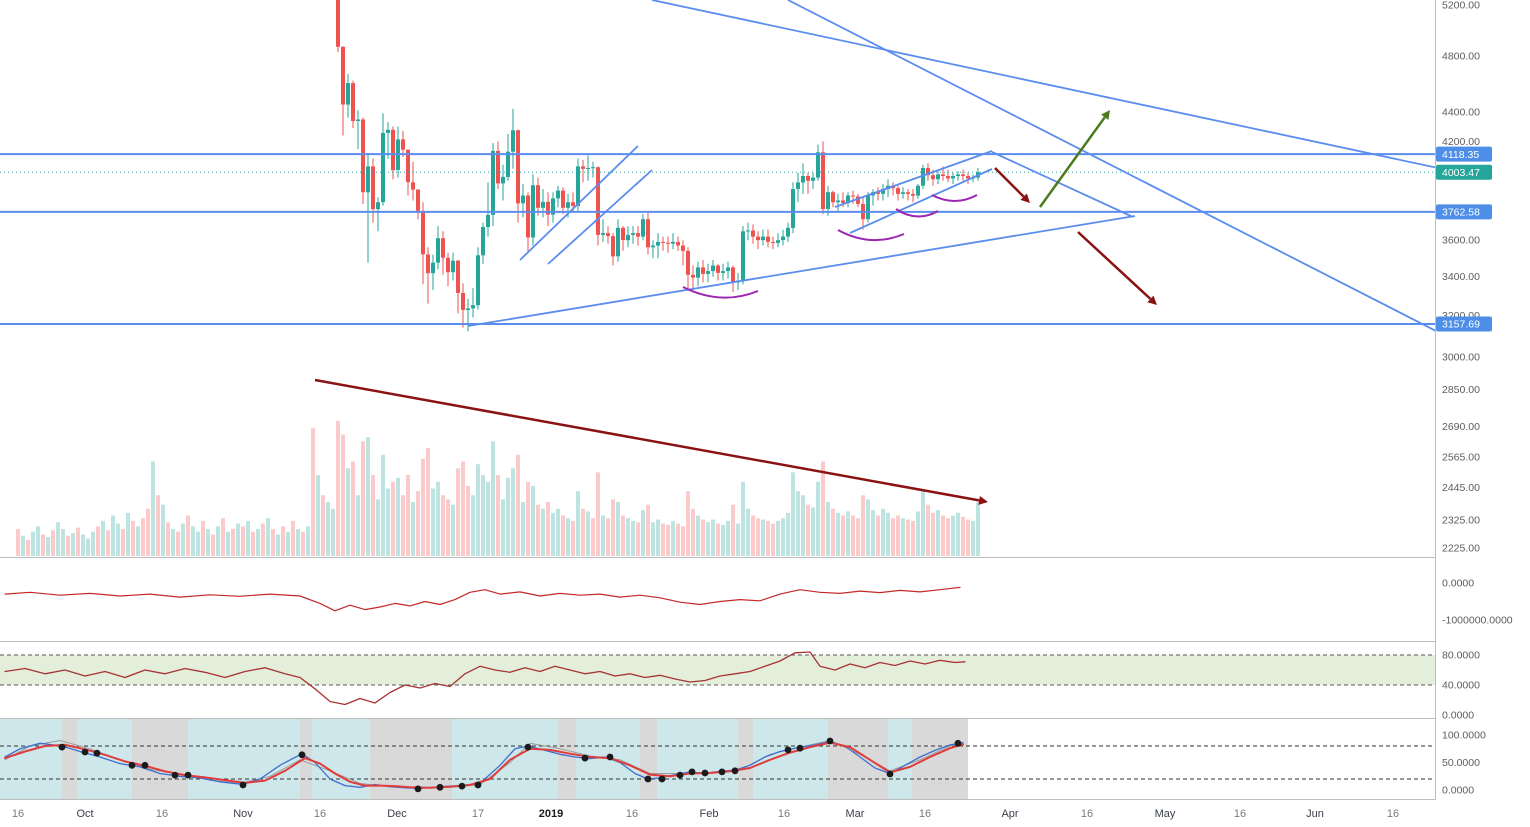  I want to click on time-axis-label: Mar, so click(855, 814).